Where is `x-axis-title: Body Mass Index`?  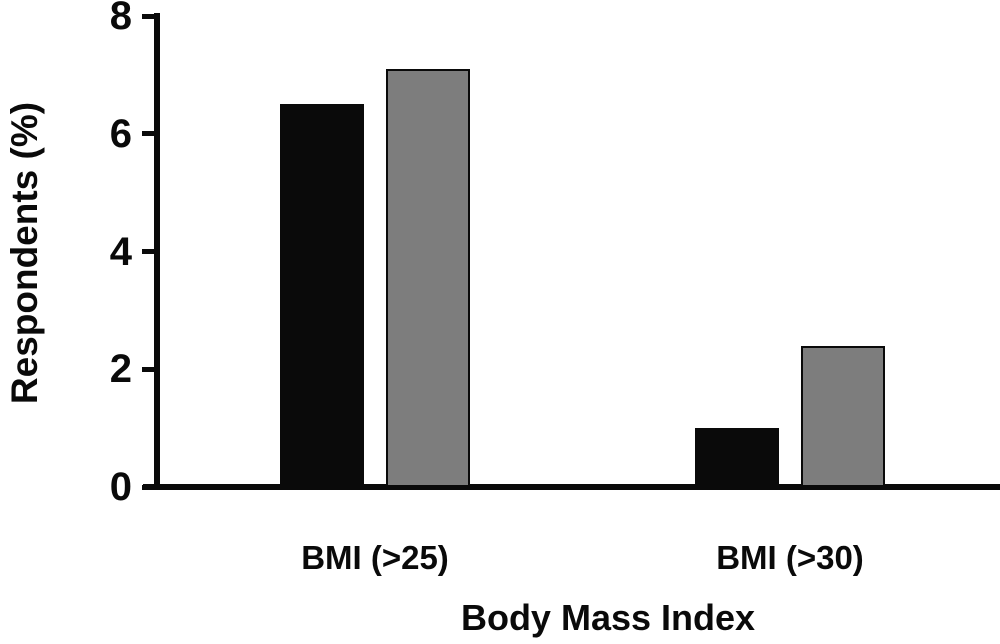
x-axis-title: Body Mass Index is located at coordinates (608, 617).